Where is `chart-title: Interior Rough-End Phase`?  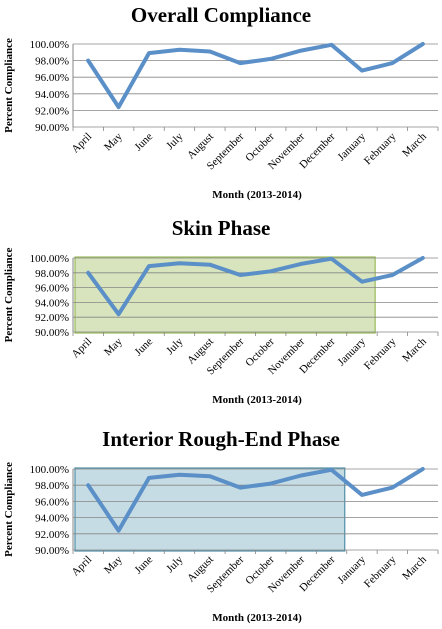
chart-title: Interior Rough-End Phase is located at coordinates (221, 439).